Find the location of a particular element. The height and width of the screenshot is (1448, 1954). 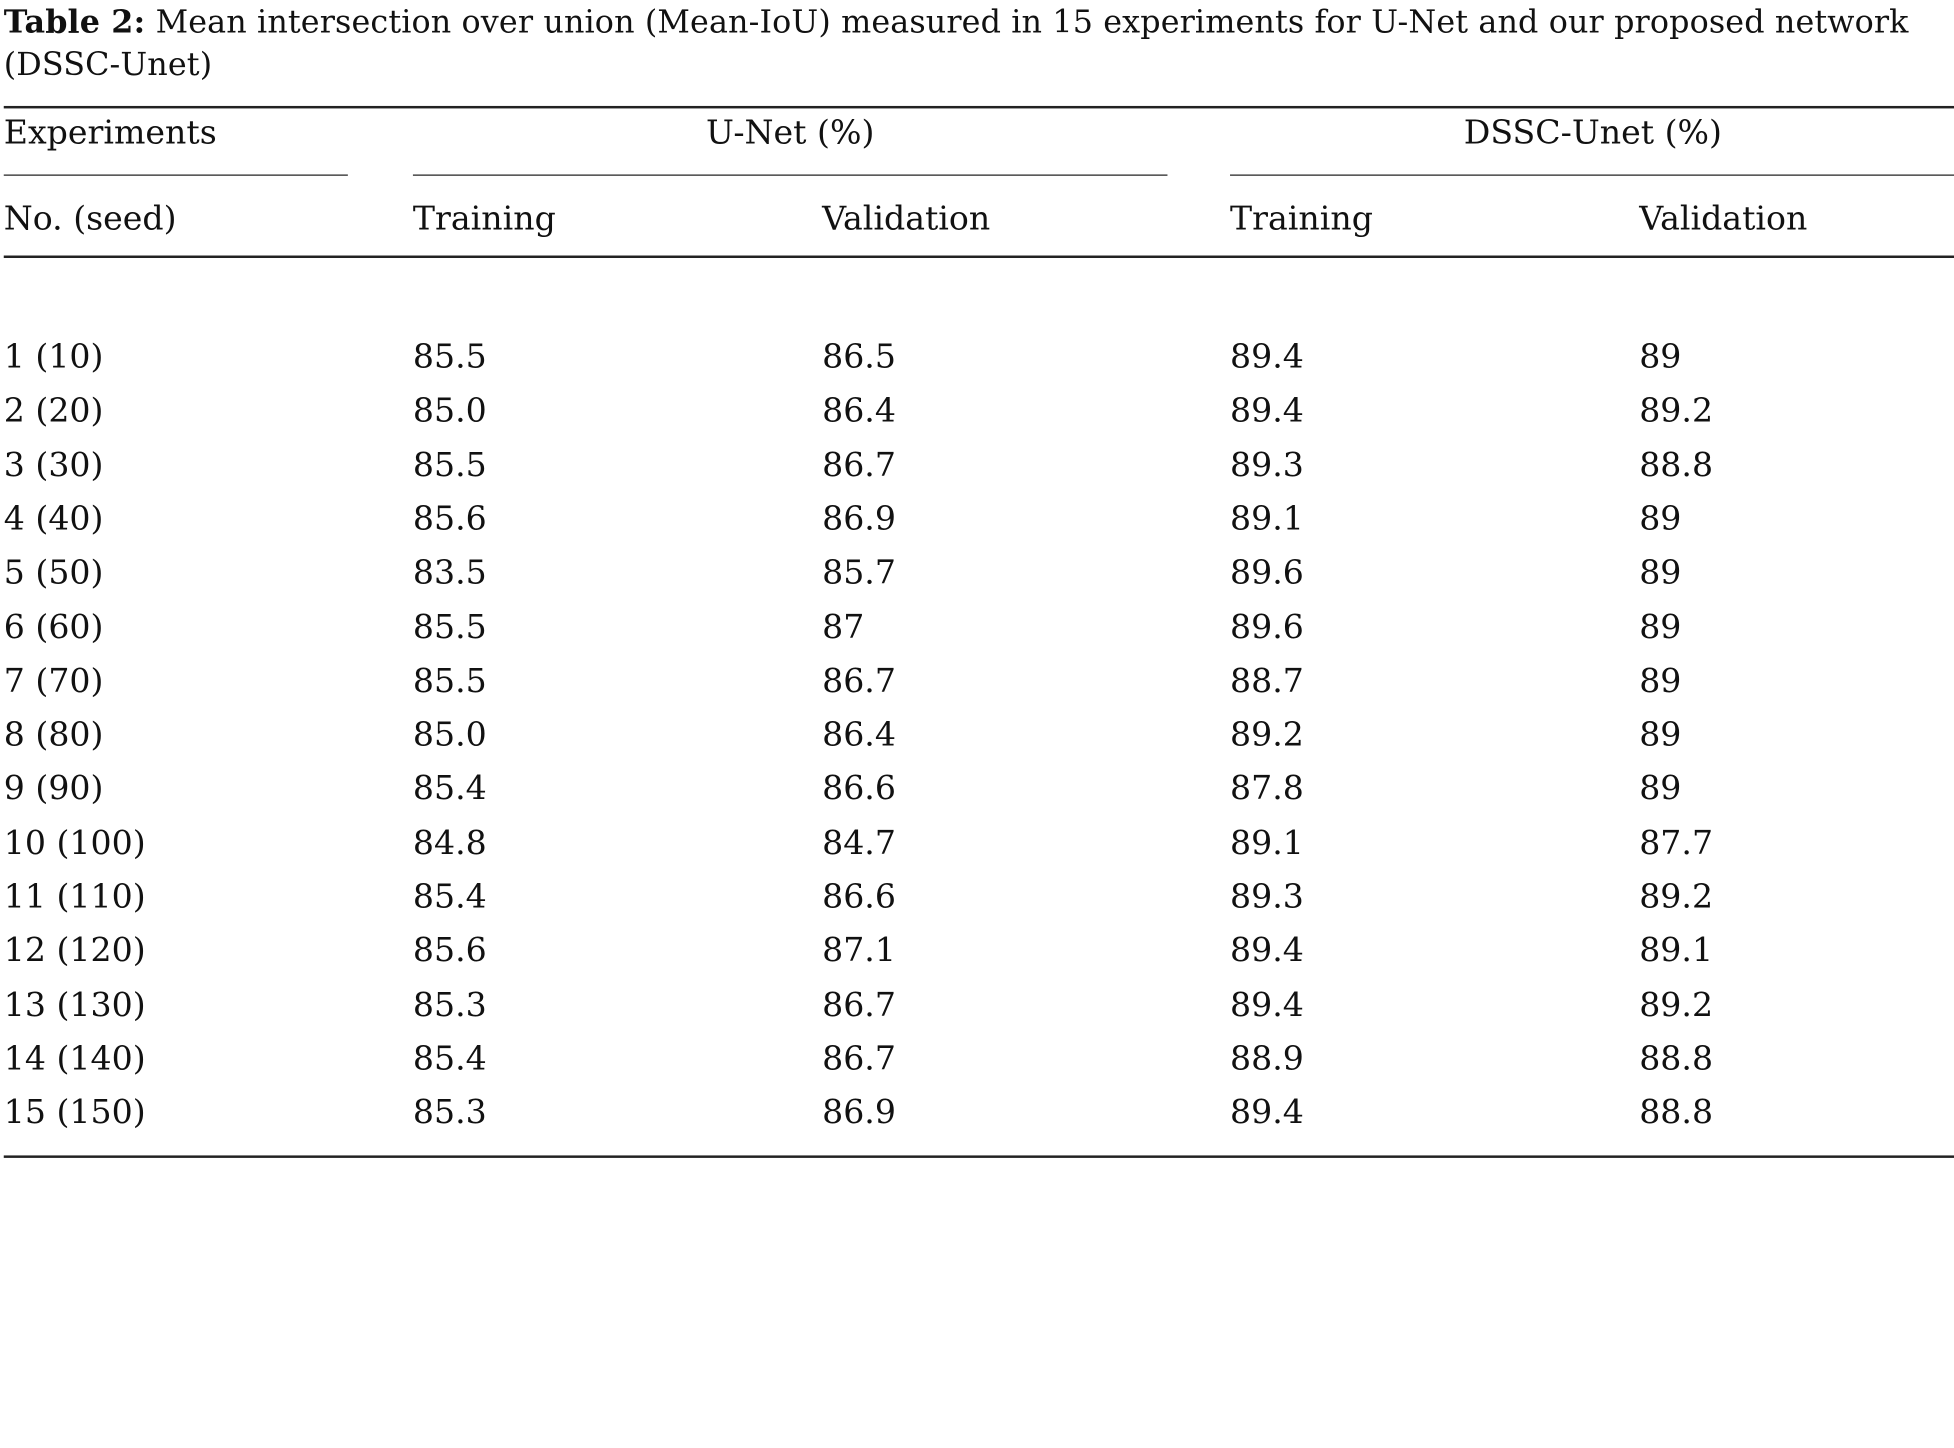

cell-unet-validation: 87 is located at coordinates (843, 627).